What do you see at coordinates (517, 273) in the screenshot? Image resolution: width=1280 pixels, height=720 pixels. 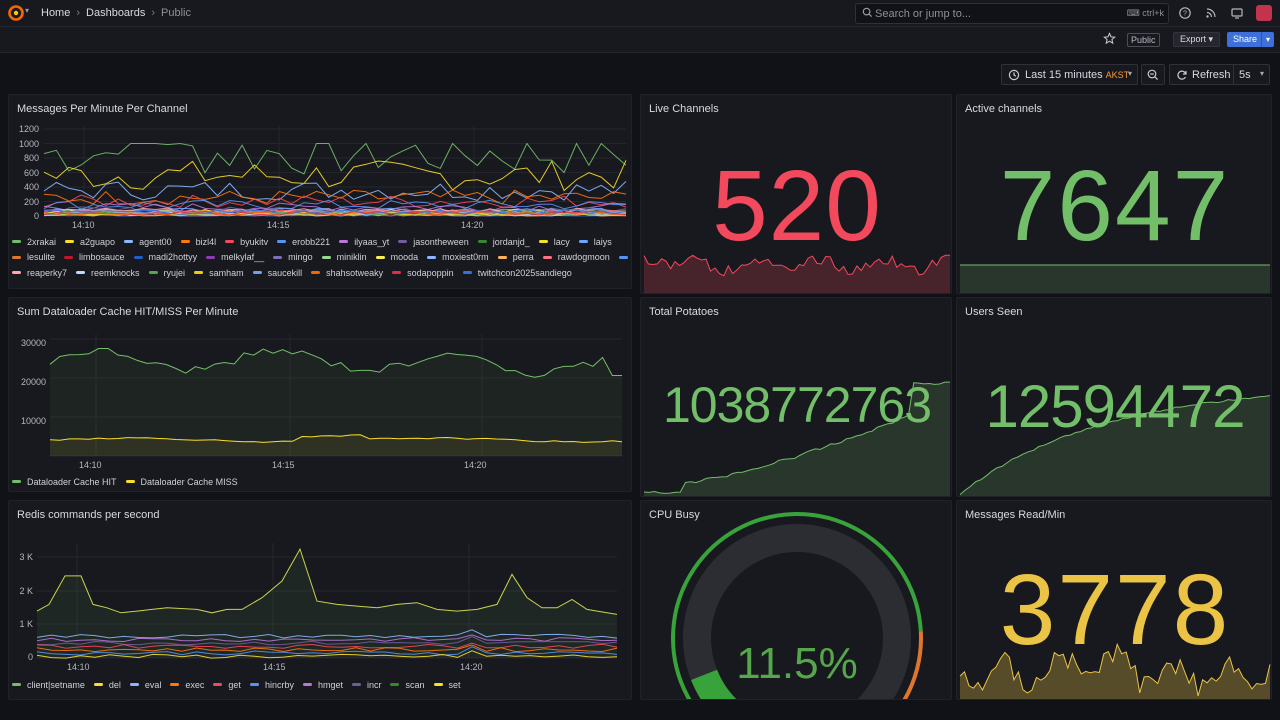 I see `legend-item: twitchcon2025sandiego` at bounding box center [517, 273].